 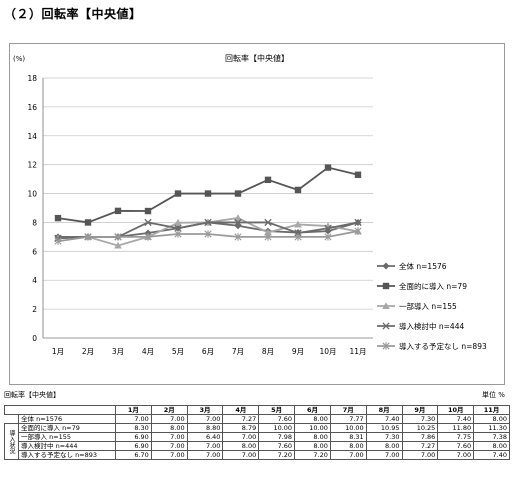 What do you see at coordinates (169, 410) in the screenshot?
I see `col-header: 2月` at bounding box center [169, 410].